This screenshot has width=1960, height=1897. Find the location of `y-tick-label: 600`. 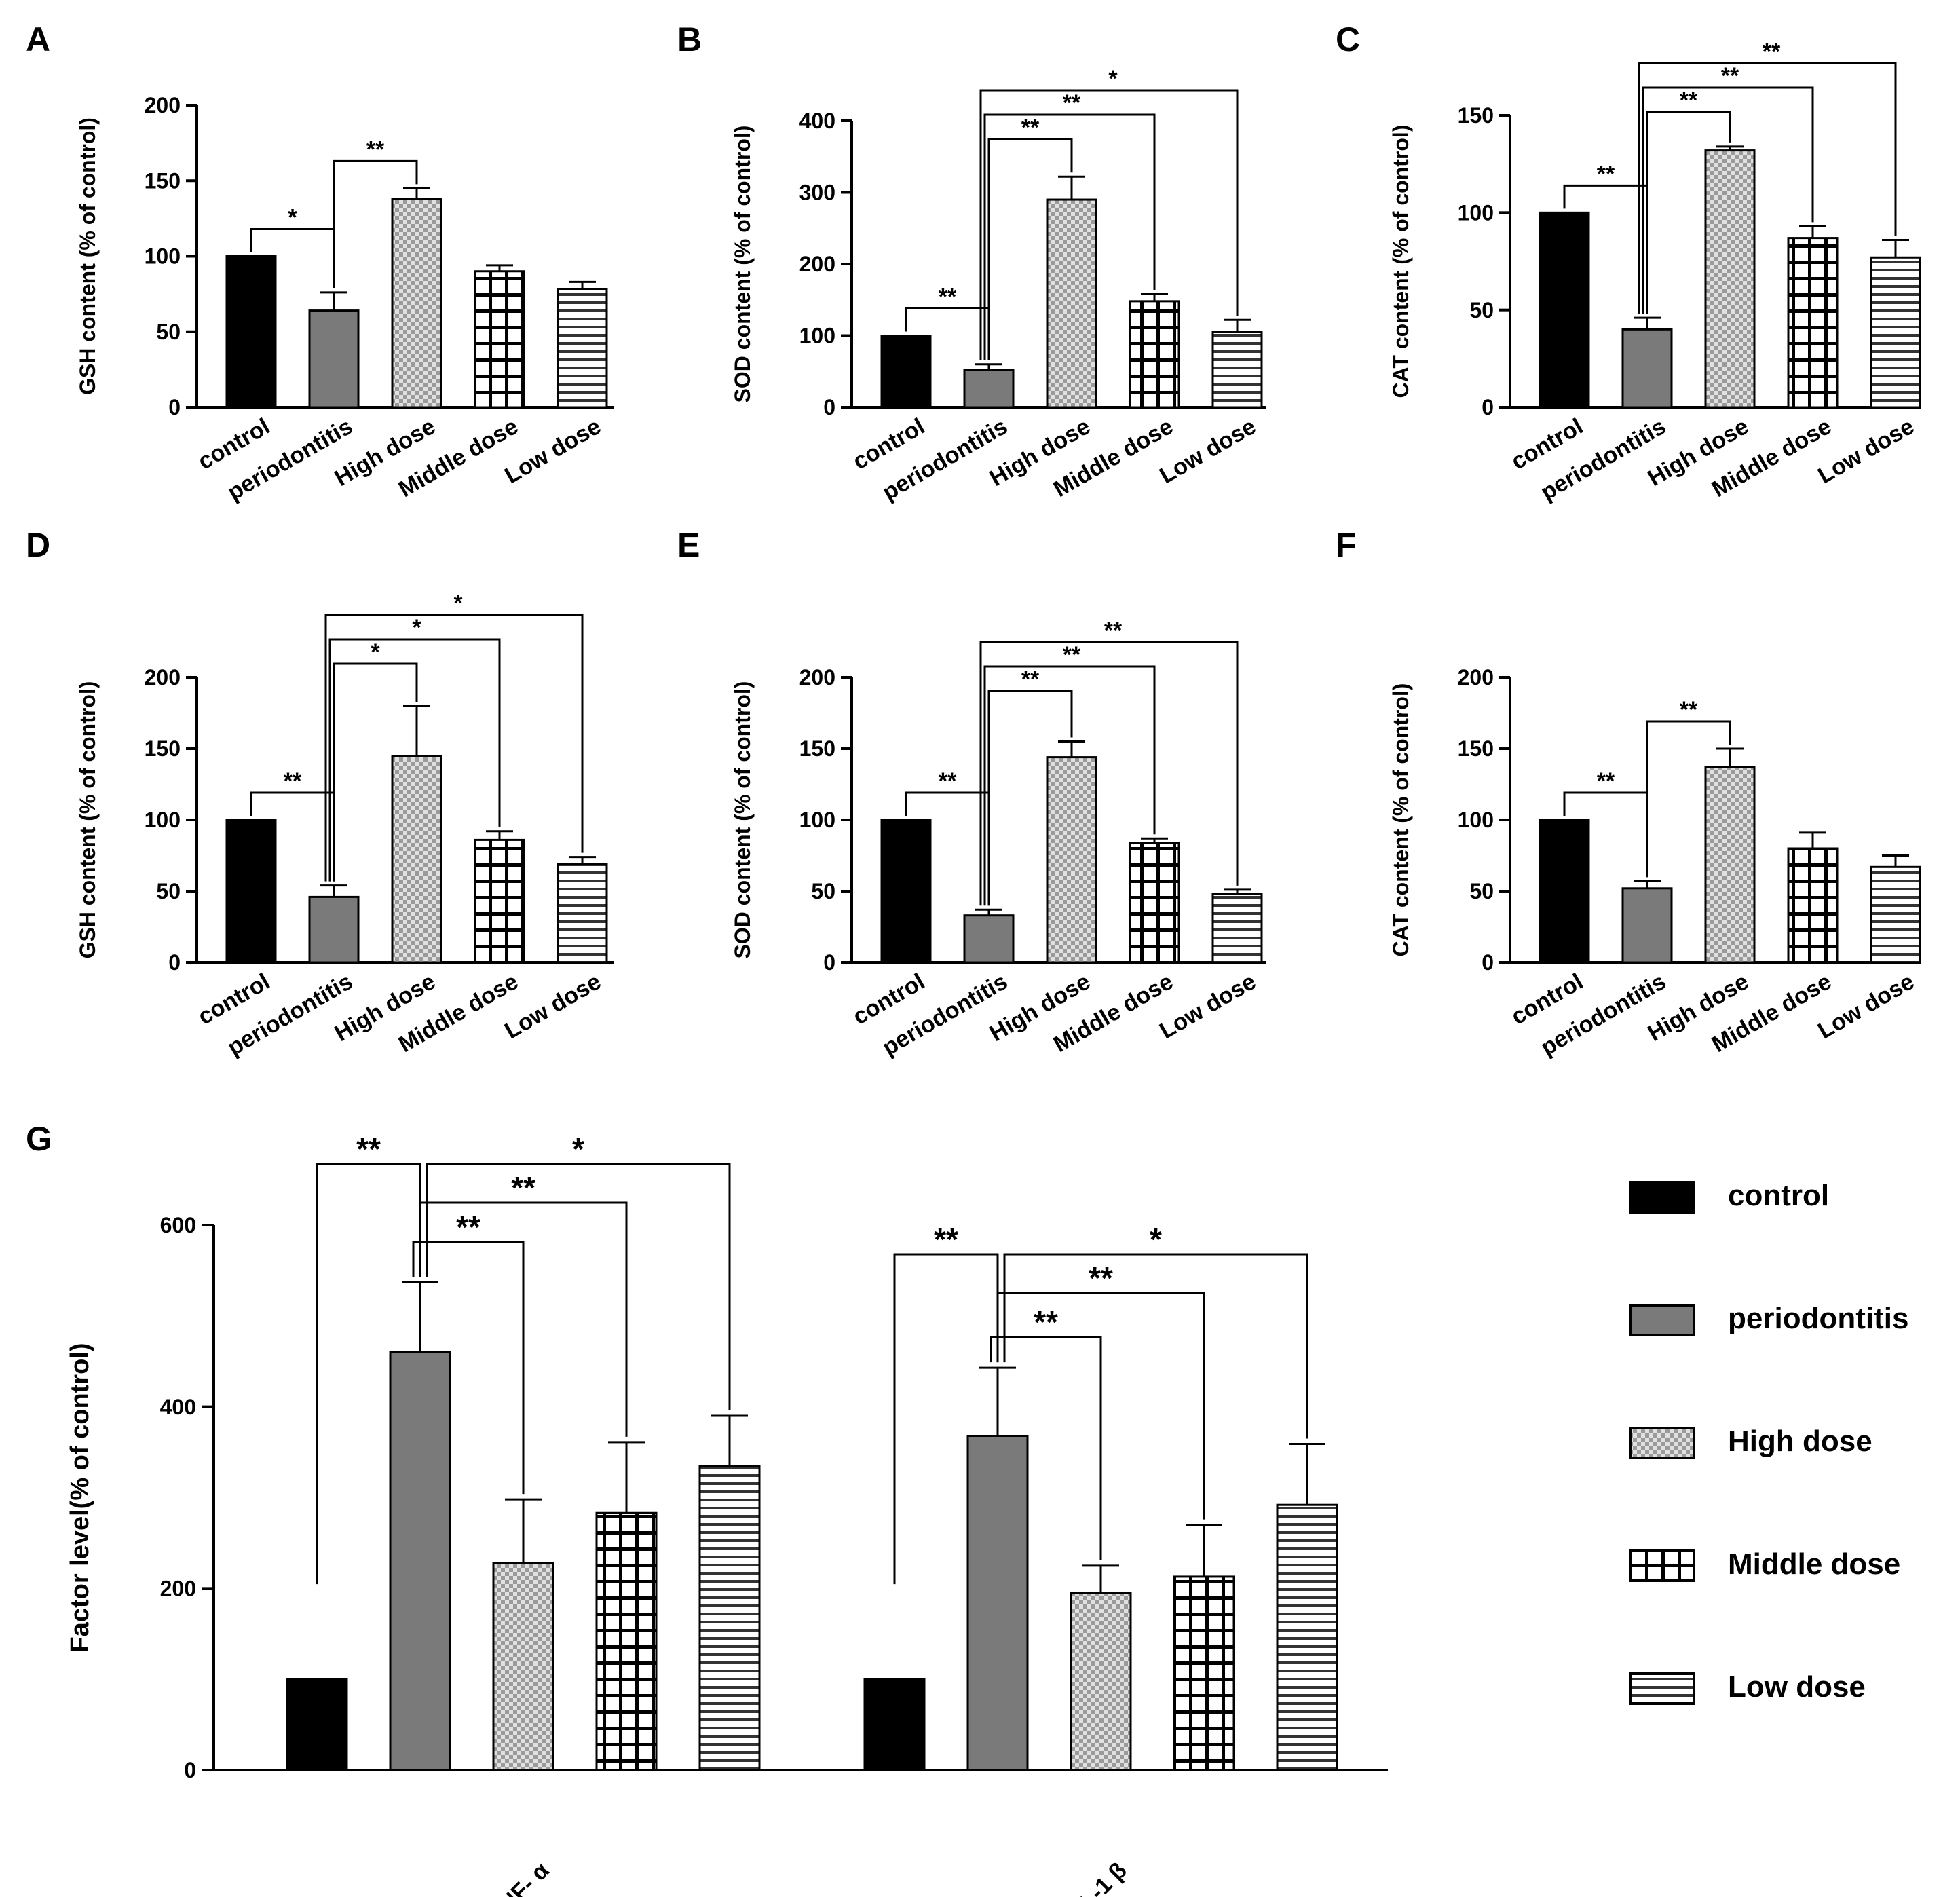

y-tick-label: 600 is located at coordinates (178, 1225).